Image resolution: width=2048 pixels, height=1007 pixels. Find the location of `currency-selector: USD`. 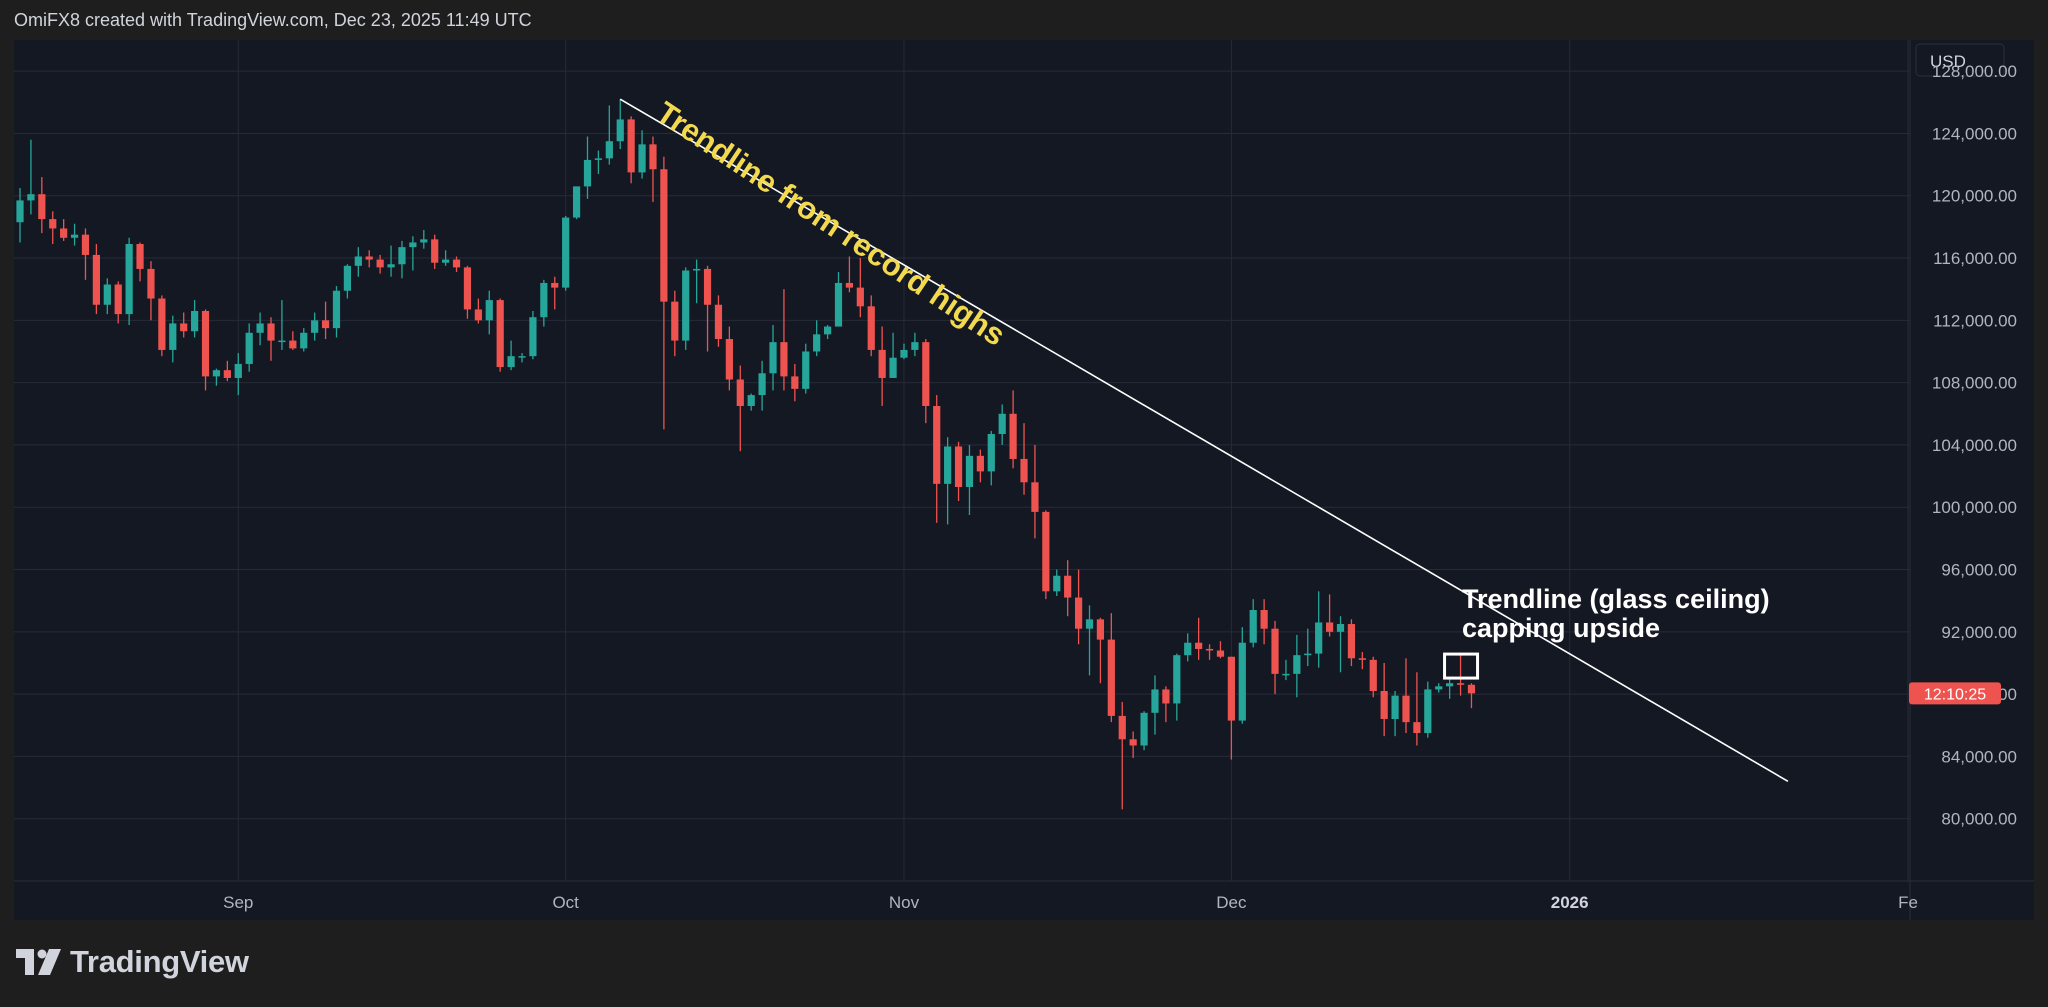

currency-selector: USD is located at coordinates (1960, 60).